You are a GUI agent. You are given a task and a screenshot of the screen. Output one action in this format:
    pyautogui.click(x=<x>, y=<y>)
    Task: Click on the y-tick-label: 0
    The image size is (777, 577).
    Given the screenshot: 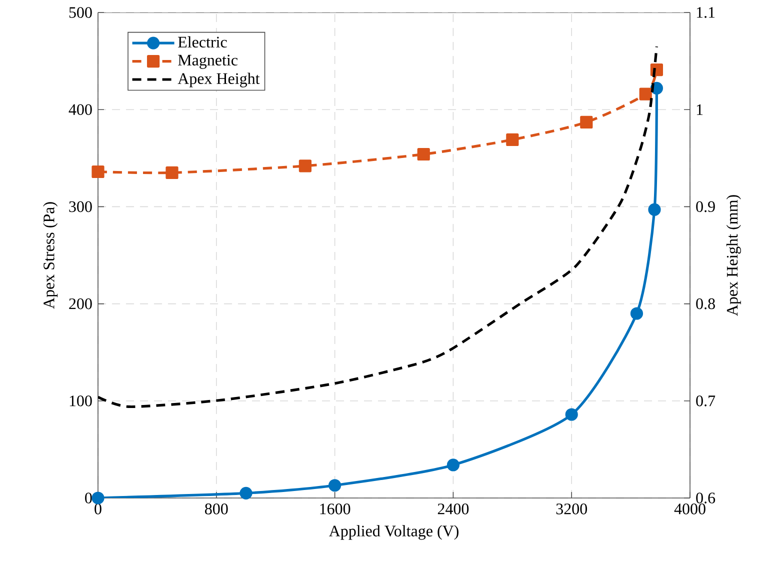 What is the action you would take?
    pyautogui.click(x=88, y=498)
    